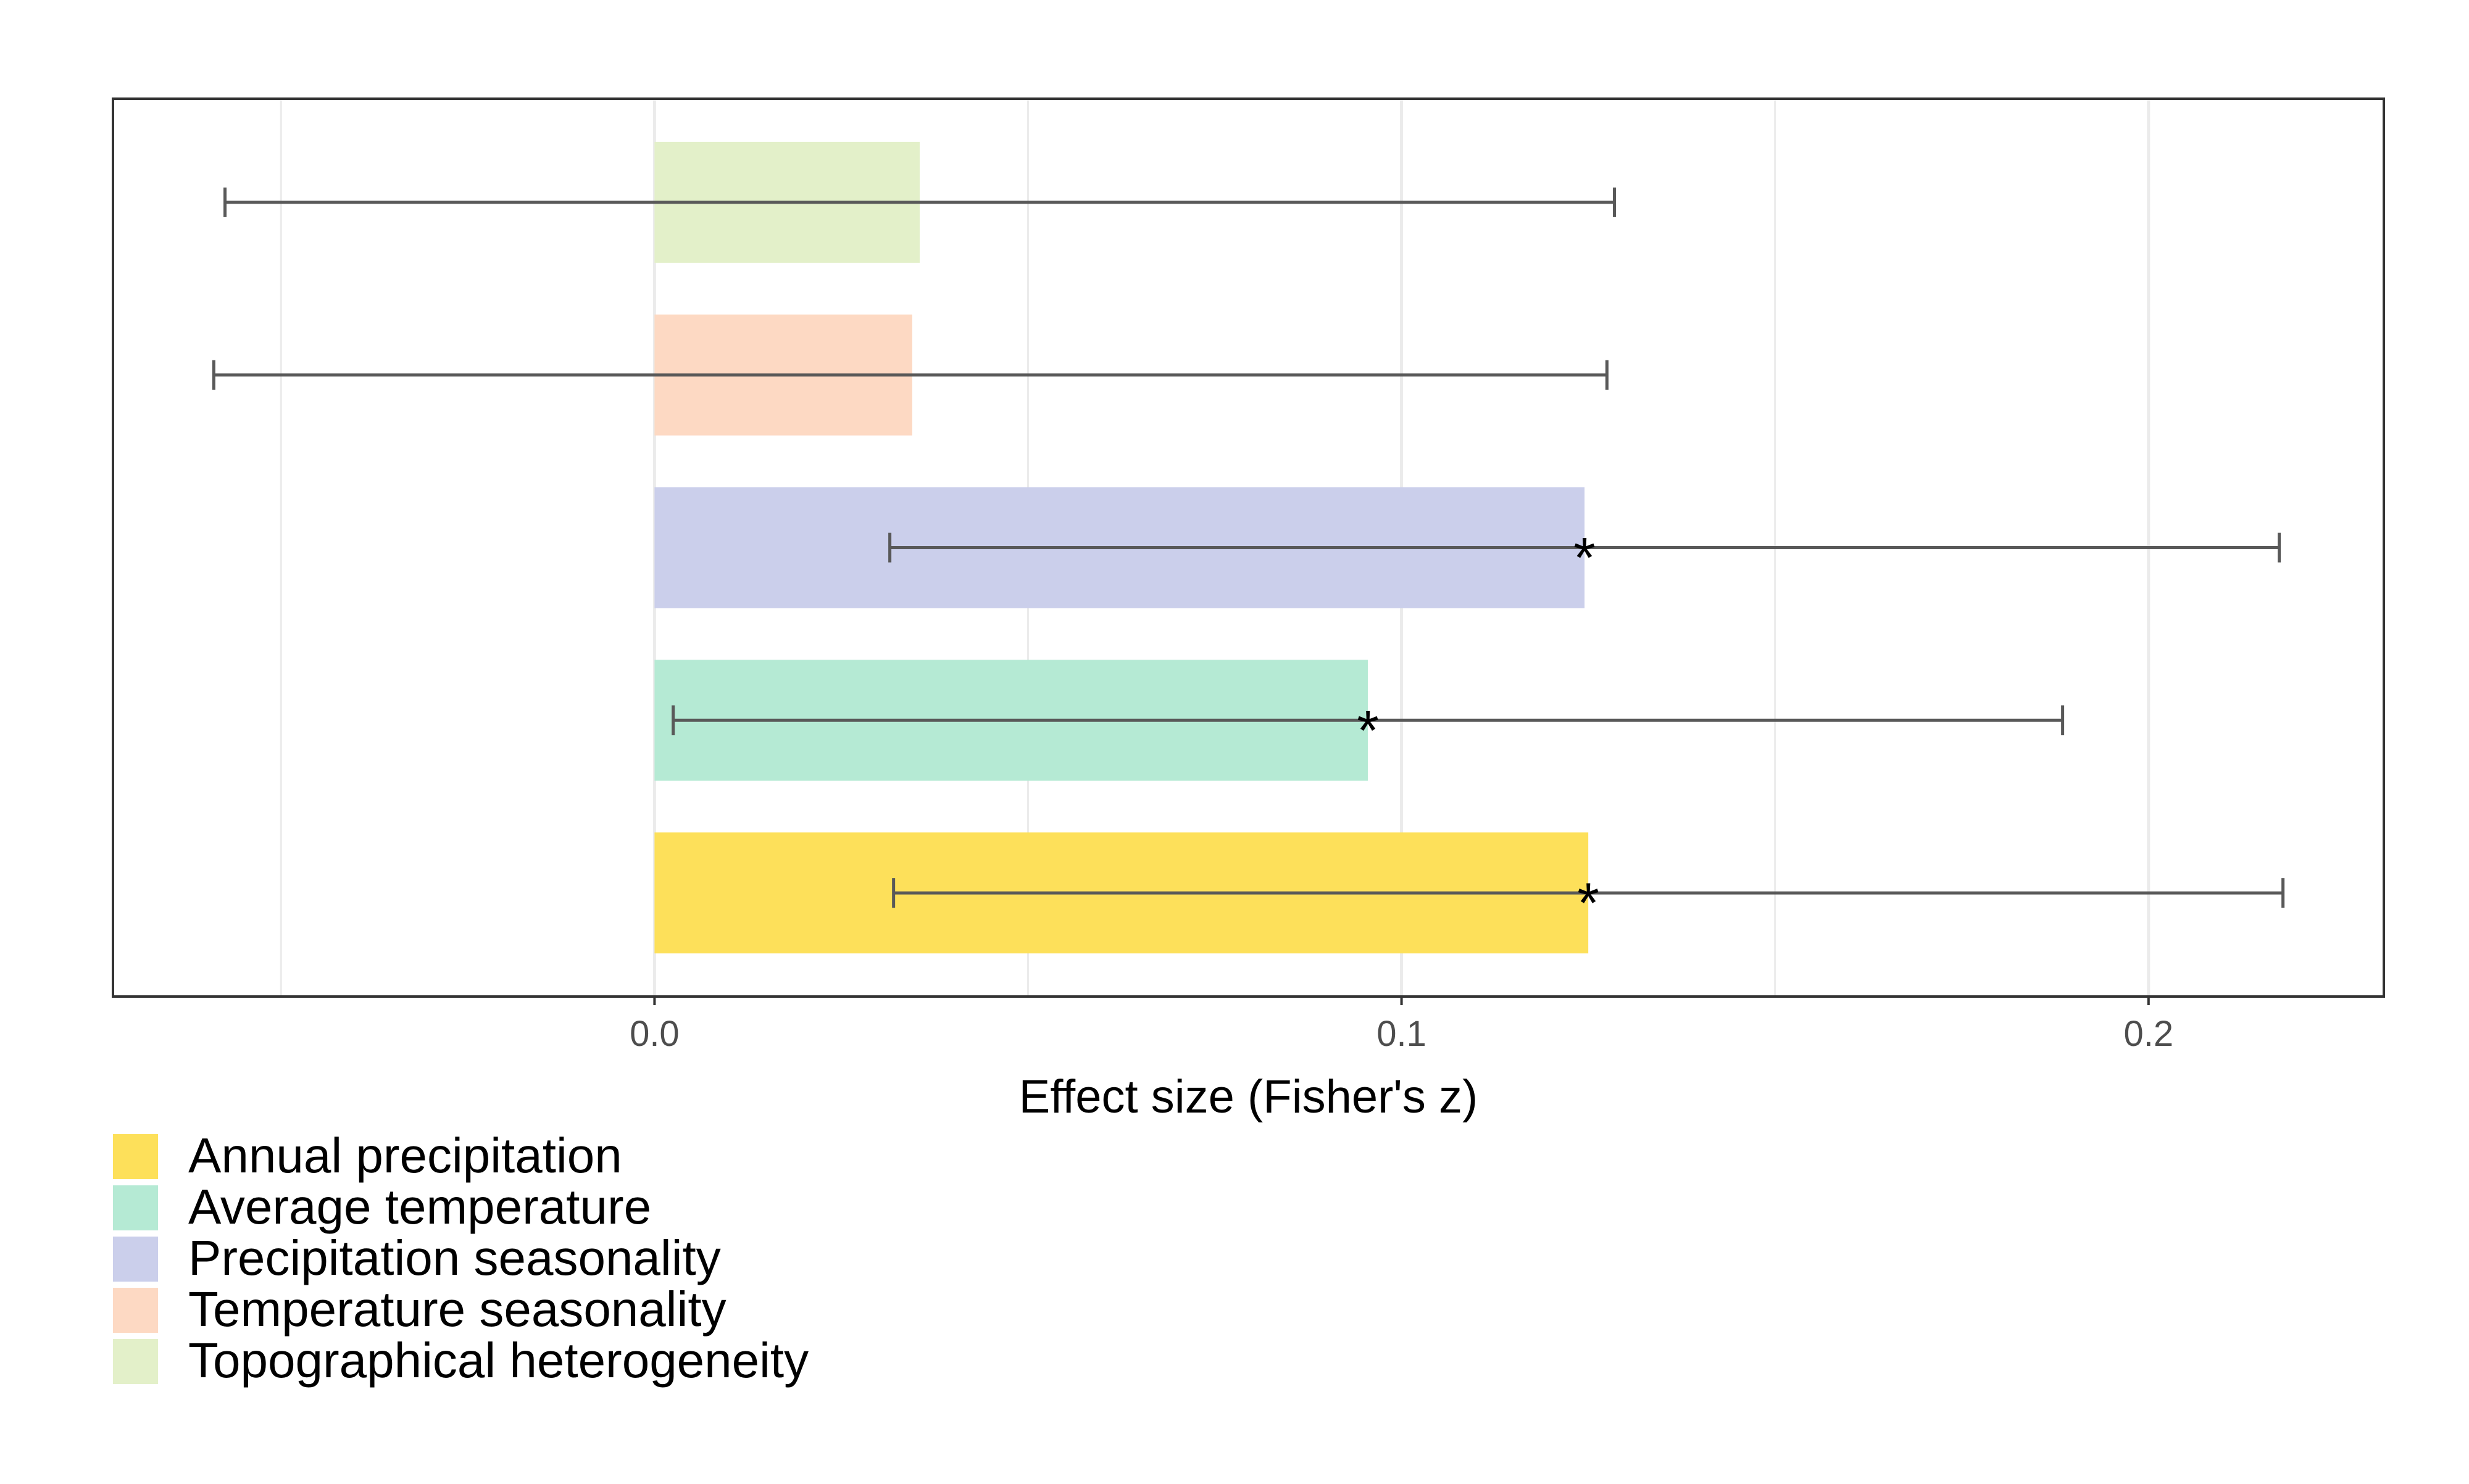  What do you see at coordinates (1248, 1097) in the screenshot?
I see `x-axis-title: Effect size (Fisher's z)` at bounding box center [1248, 1097].